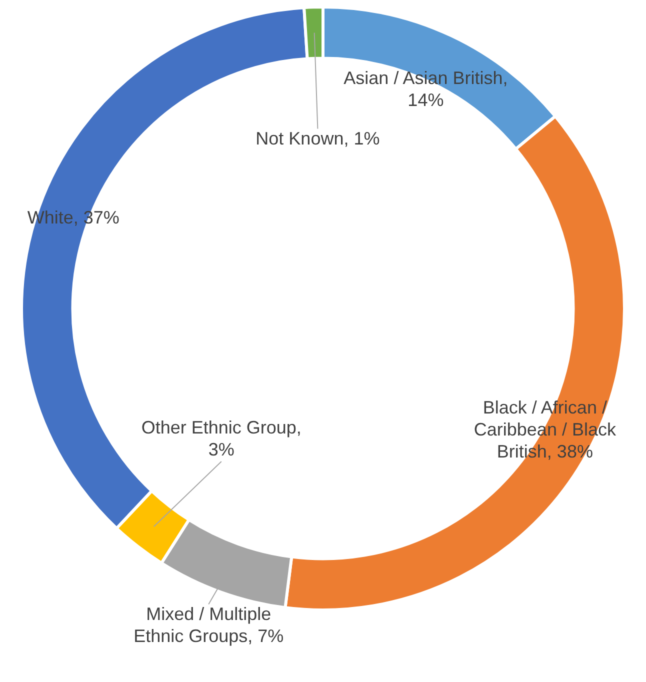 This screenshot has height=682, width=646. Describe the element at coordinates (221, 438) in the screenshot. I see `slice-label: Other Ethnic Group, 3%` at that location.